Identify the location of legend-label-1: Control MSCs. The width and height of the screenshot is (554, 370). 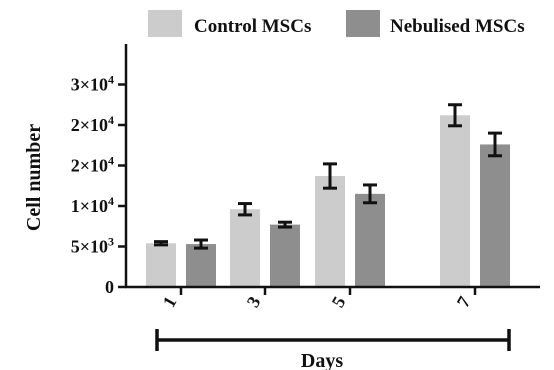
(252, 26).